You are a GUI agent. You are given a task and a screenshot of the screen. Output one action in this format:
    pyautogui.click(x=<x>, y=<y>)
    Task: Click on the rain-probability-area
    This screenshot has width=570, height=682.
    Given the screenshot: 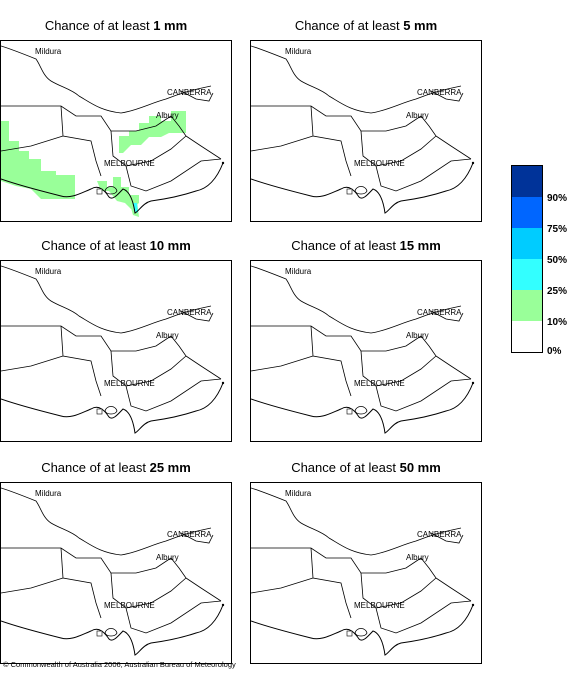 What is the action you would take?
    pyautogui.click(x=93, y=164)
    